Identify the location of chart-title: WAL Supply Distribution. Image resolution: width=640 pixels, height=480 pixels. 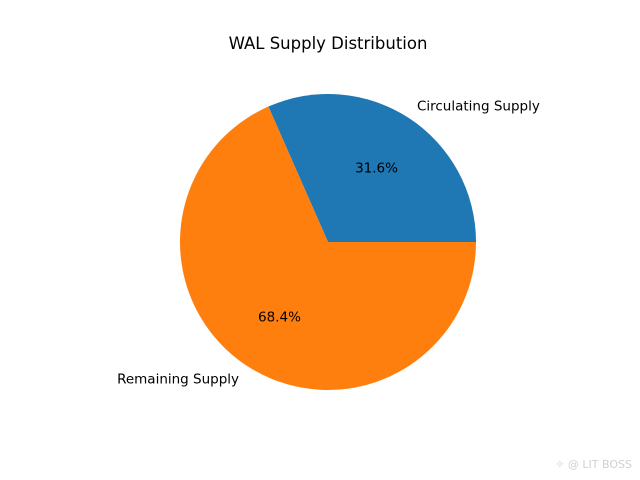
(328, 43).